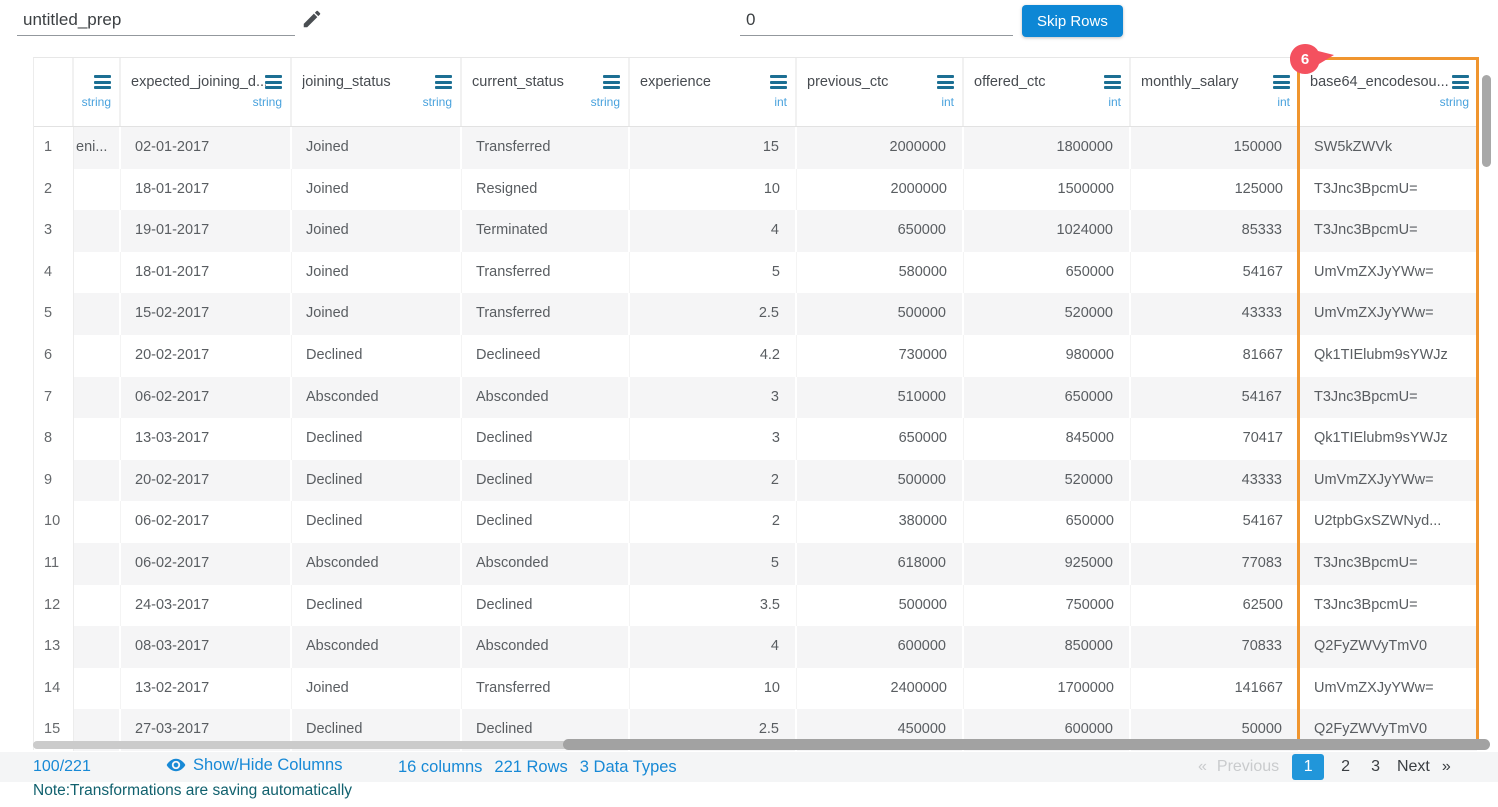 Image resolution: width=1498 pixels, height=807 pixels. I want to click on horizontal-scrollbar-thumb, so click(1026, 744).